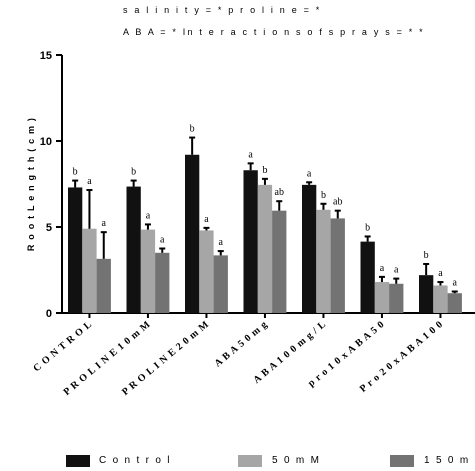  Describe the element at coordinates (135, 460) in the screenshot. I see `legend-label-control: C o n t r o l` at that location.